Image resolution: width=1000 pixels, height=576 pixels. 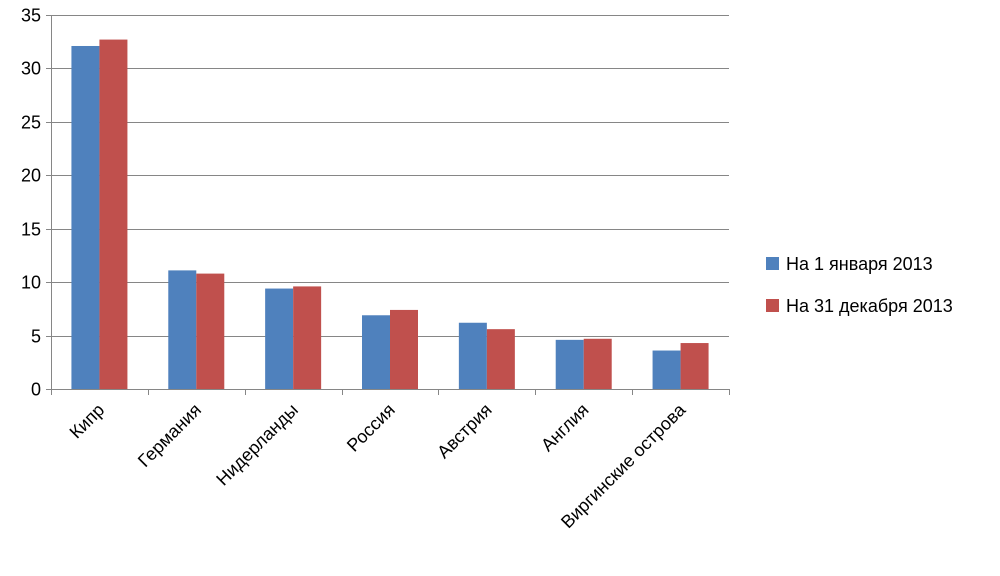 I want to click on y-tick-label: 5, so click(x=36, y=337).